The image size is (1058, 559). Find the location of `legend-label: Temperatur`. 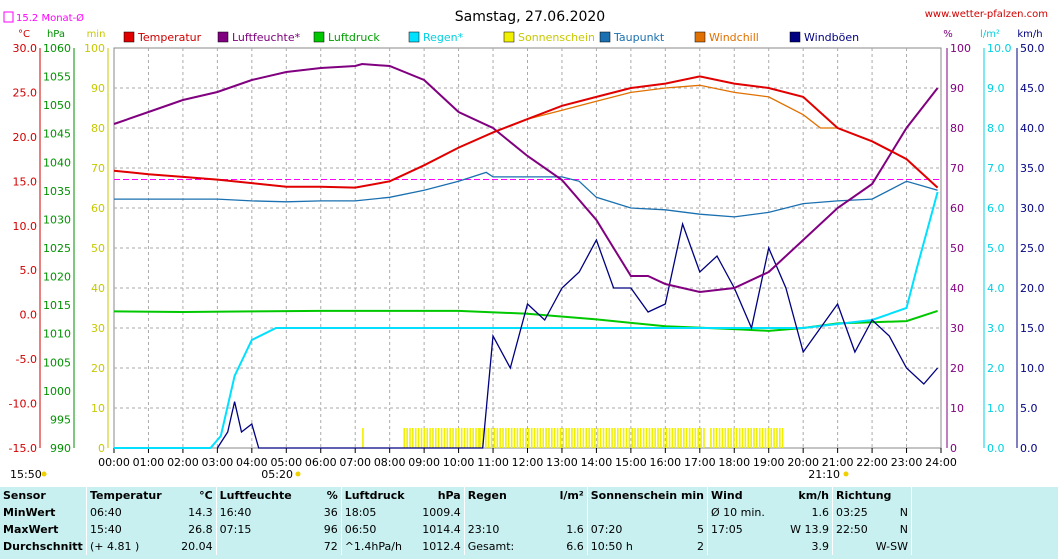

legend-label: Temperatur is located at coordinates (169, 37).